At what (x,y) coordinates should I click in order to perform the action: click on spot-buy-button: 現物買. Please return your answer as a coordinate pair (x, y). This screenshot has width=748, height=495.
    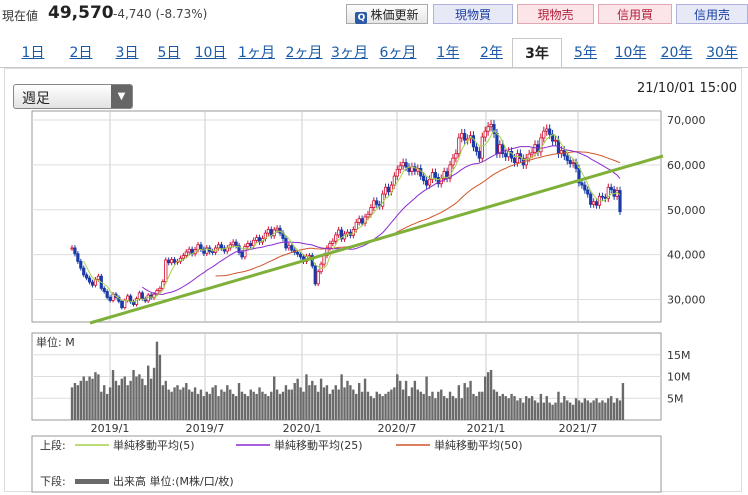
    Looking at the image, I should click on (473, 14).